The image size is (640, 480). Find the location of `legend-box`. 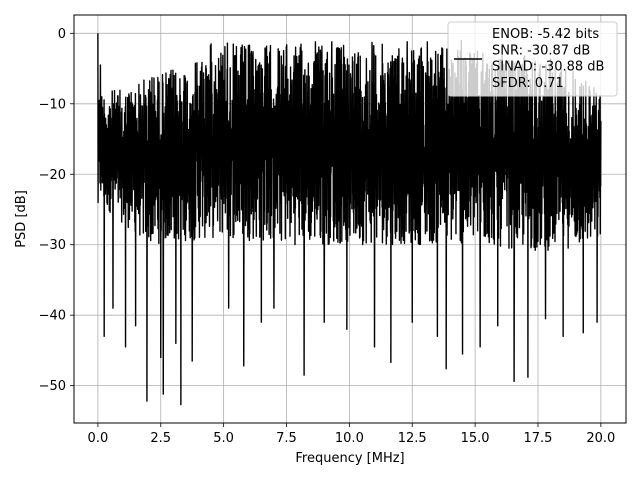

legend-box is located at coordinates (532, 59).